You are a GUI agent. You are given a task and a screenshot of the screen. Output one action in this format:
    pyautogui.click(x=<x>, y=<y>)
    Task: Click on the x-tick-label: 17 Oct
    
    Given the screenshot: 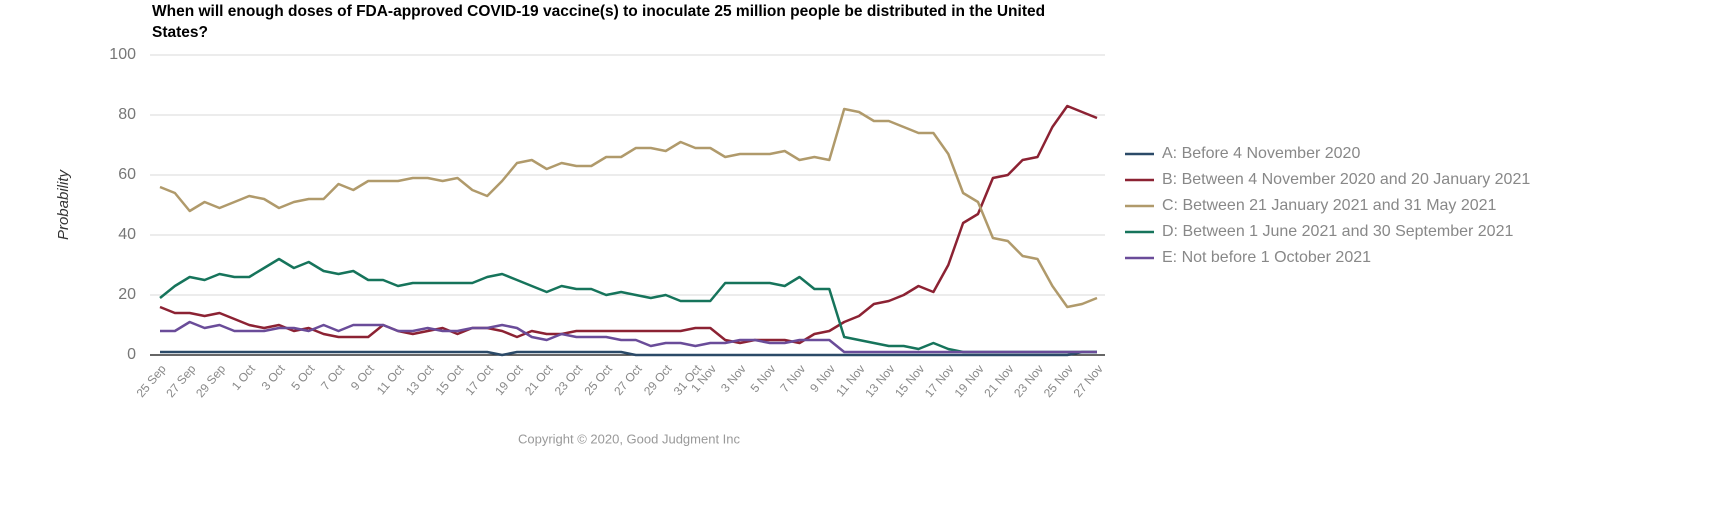 What is the action you would take?
    pyautogui.click(x=479, y=379)
    